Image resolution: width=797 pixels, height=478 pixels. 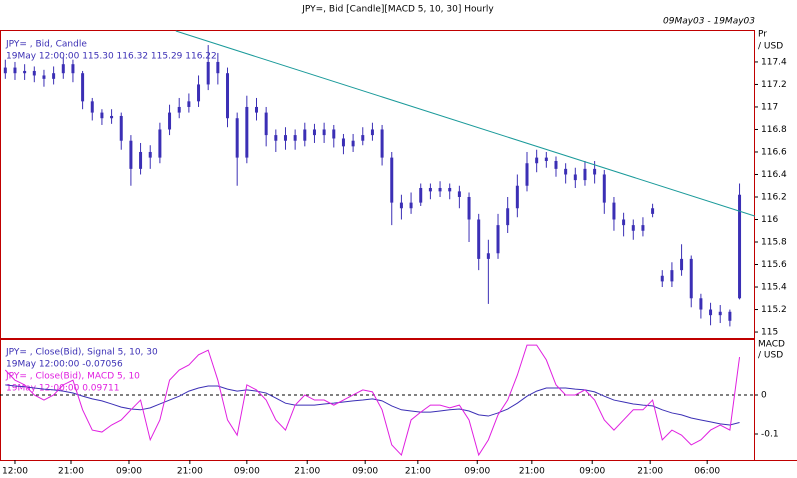 What do you see at coordinates (774, 175) in the screenshot?
I see `y-tick-label: 116.4` at bounding box center [774, 175].